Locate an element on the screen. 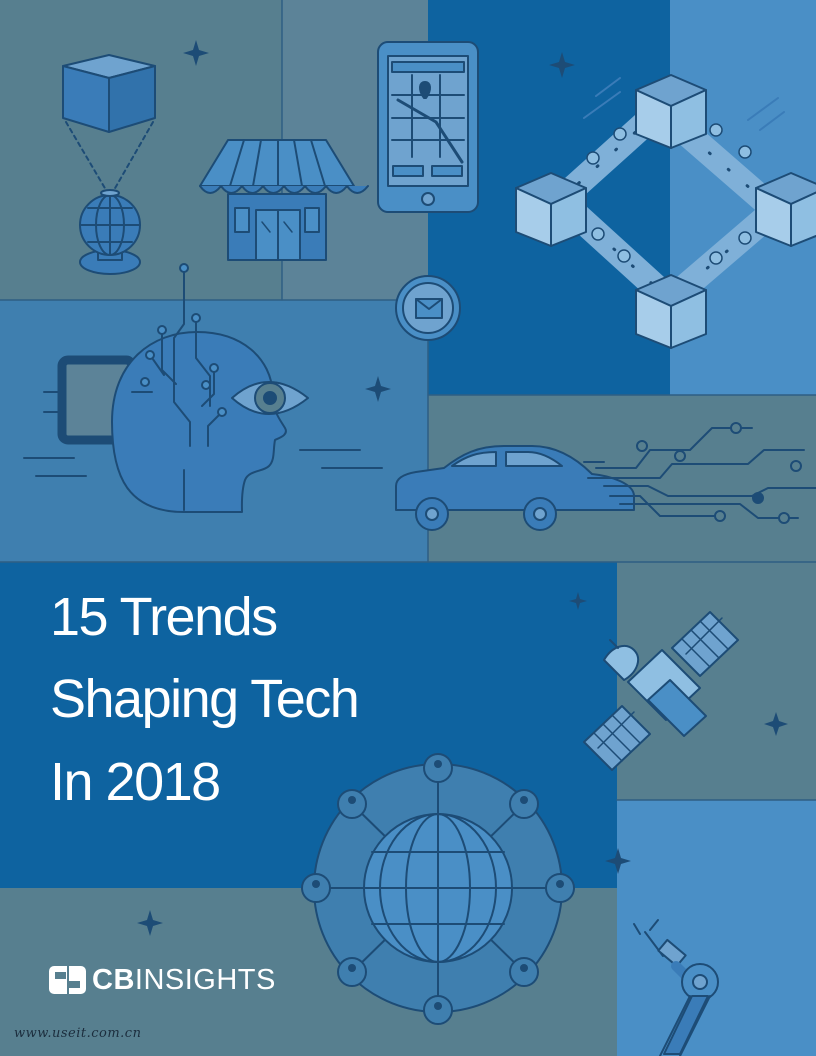 This screenshot has width=816, height=1056. cover-title-line-3: In 2018 is located at coordinates (135, 782).